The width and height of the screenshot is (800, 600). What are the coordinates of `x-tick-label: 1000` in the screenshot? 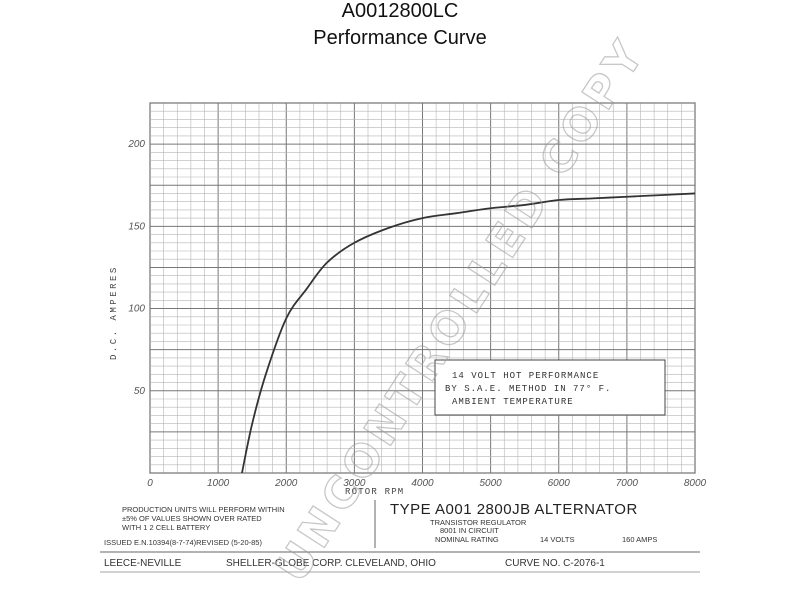 It's located at (218, 483).